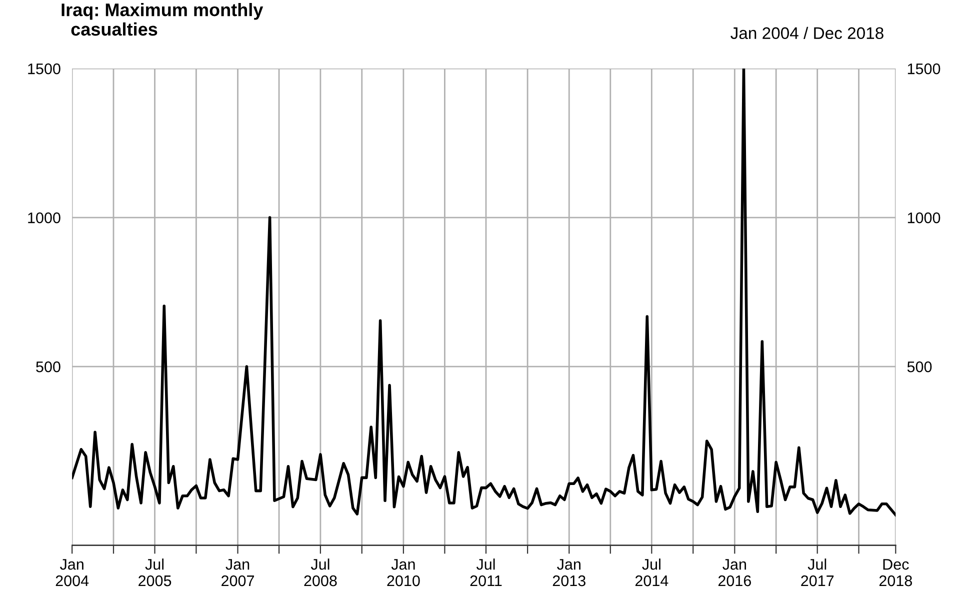 The width and height of the screenshot is (961, 596). Describe the element at coordinates (155, 572) in the screenshot. I see `x-tick-label: Jul 2005` at that location.